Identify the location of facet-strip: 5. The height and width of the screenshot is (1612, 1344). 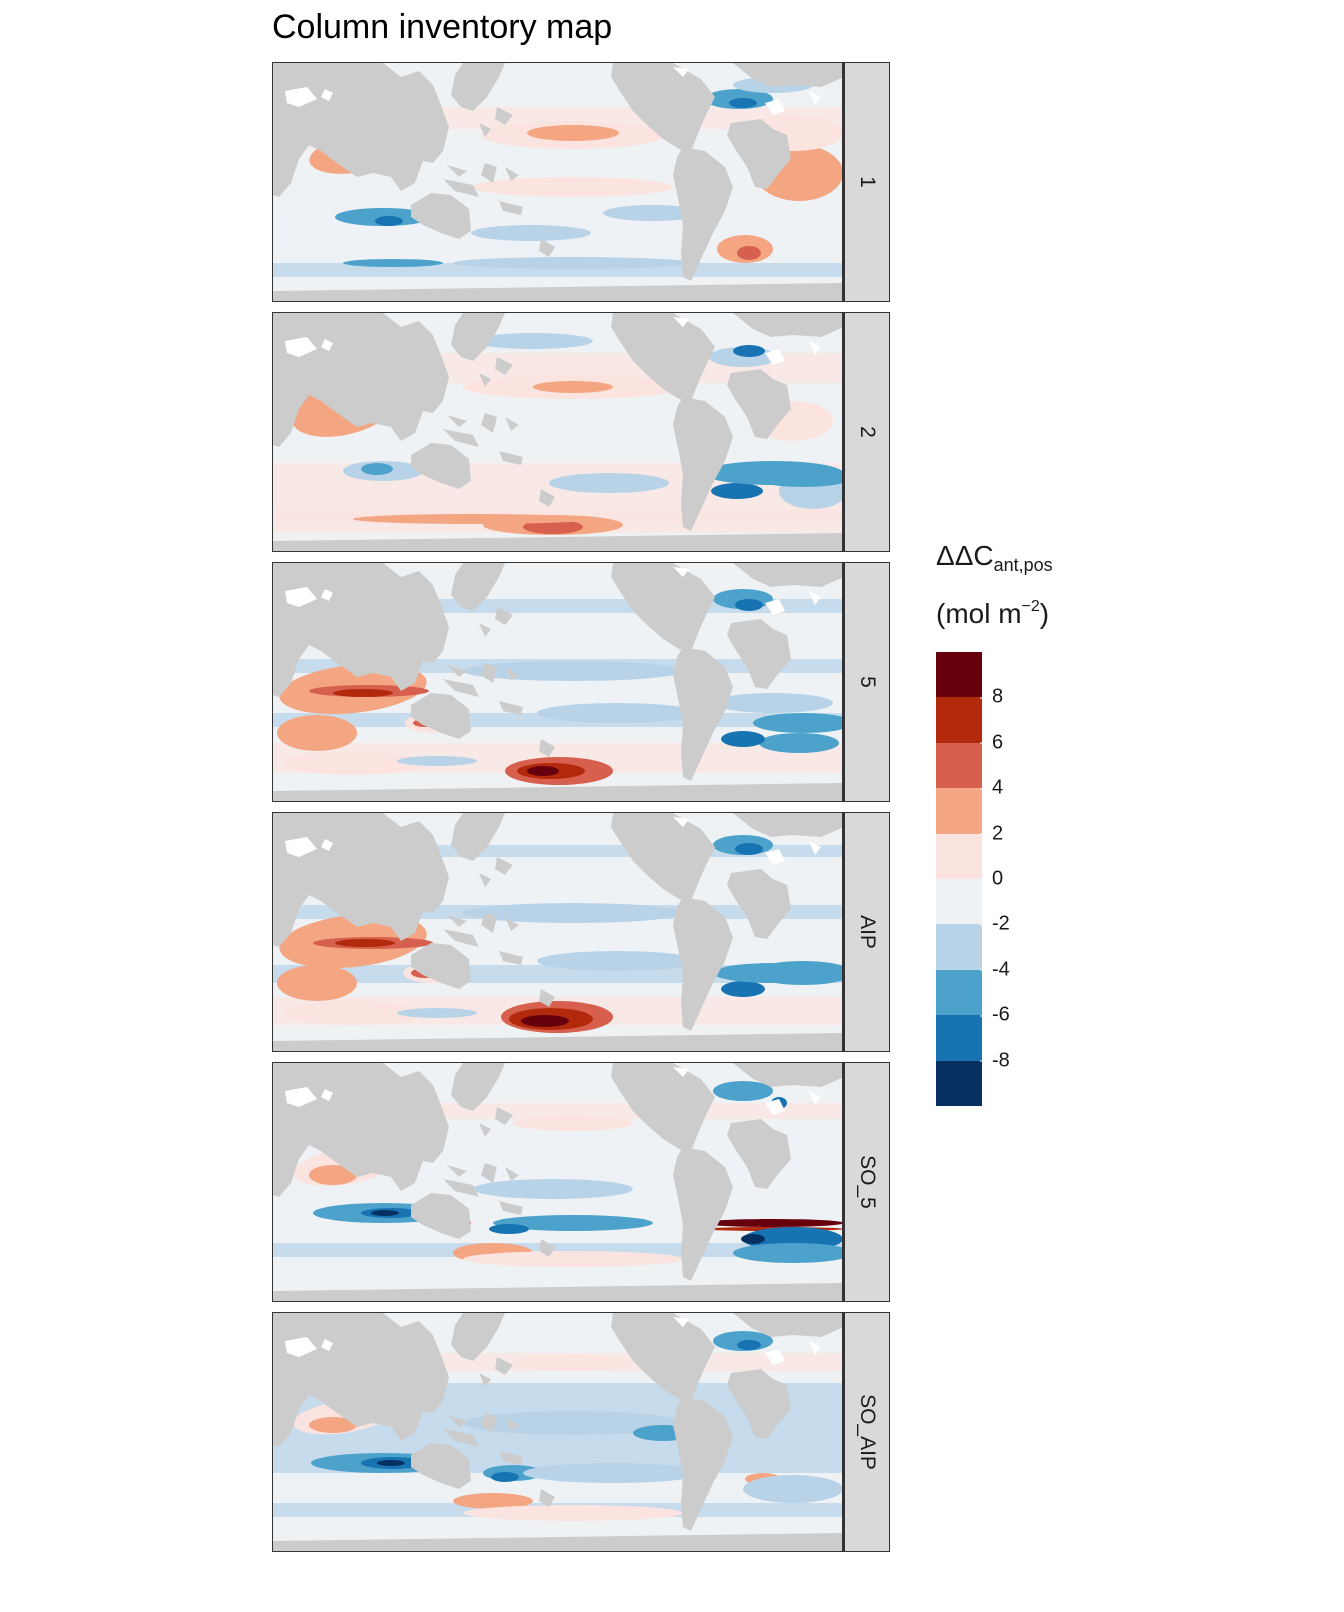
(866, 682).